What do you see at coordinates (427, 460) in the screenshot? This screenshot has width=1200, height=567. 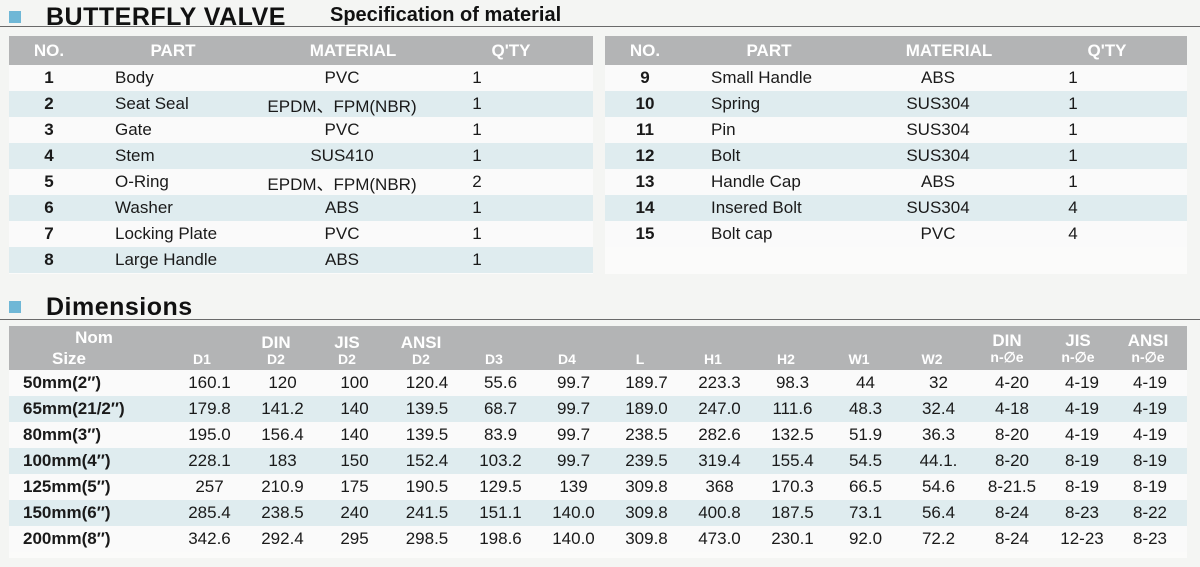 I see `cell-ansi-d2: 152.4` at bounding box center [427, 460].